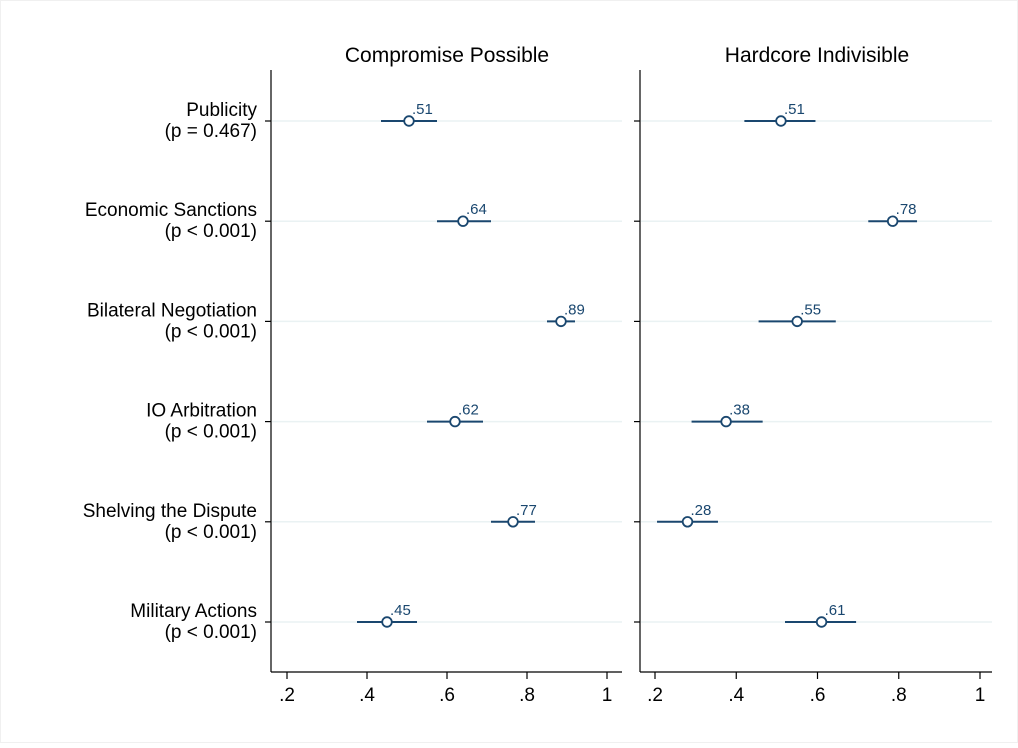  I want to click on panel-title-compromise-possible: Compromise Possible, so click(447, 55).